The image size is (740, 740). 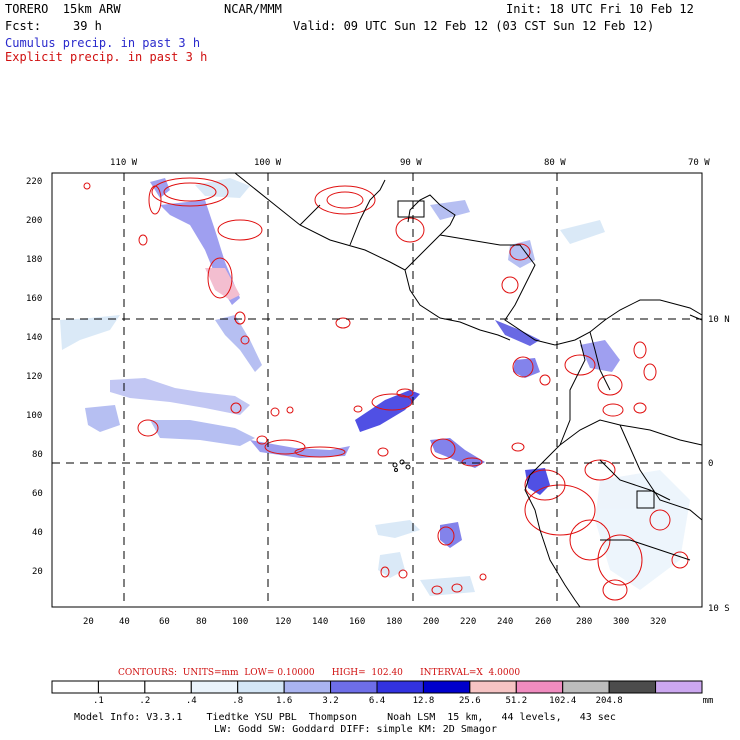 I want to click on y-axis-ticks: 220 200 180 160 140 120 100 80 60 40 20, so click(x=34, y=377).